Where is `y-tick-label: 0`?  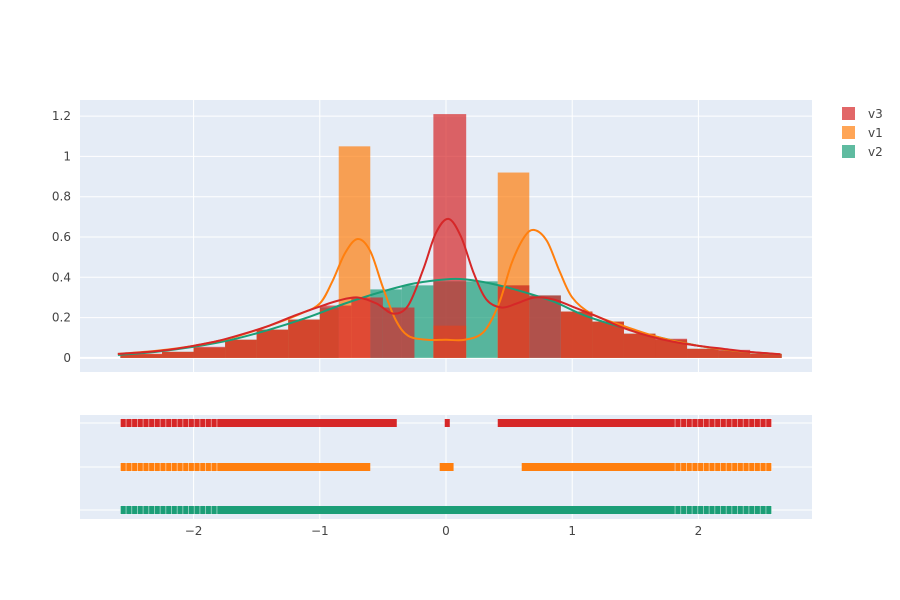 y-tick-label: 0 is located at coordinates (67, 358).